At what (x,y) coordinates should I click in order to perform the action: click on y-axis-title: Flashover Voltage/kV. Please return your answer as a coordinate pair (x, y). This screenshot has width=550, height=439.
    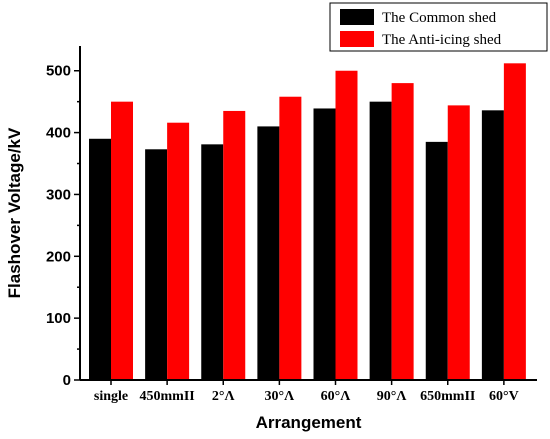
    Looking at the image, I should click on (14, 212).